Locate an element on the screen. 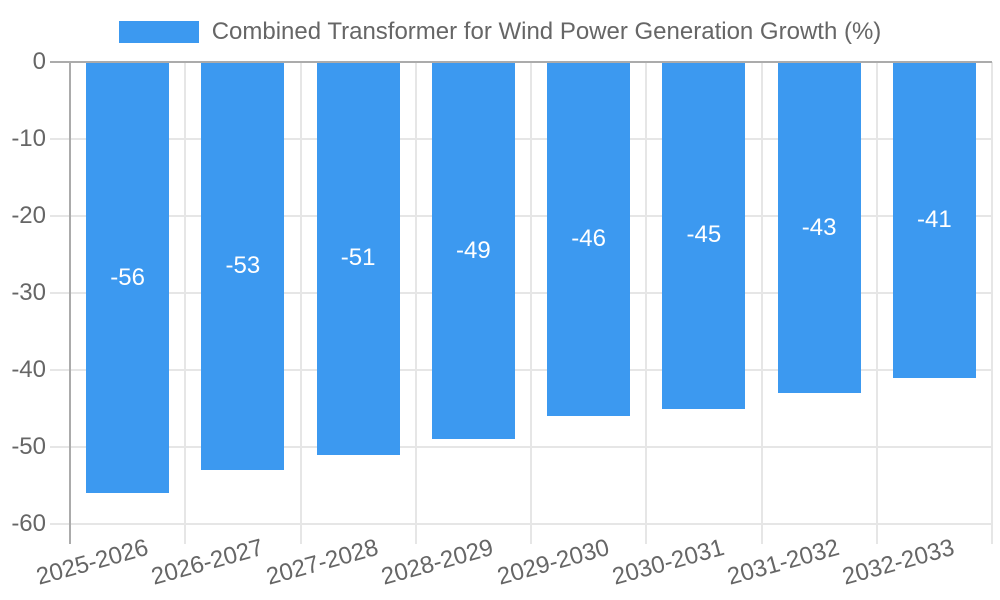 The image size is (1000, 600). y-tick-label: -10 is located at coordinates (28, 138).